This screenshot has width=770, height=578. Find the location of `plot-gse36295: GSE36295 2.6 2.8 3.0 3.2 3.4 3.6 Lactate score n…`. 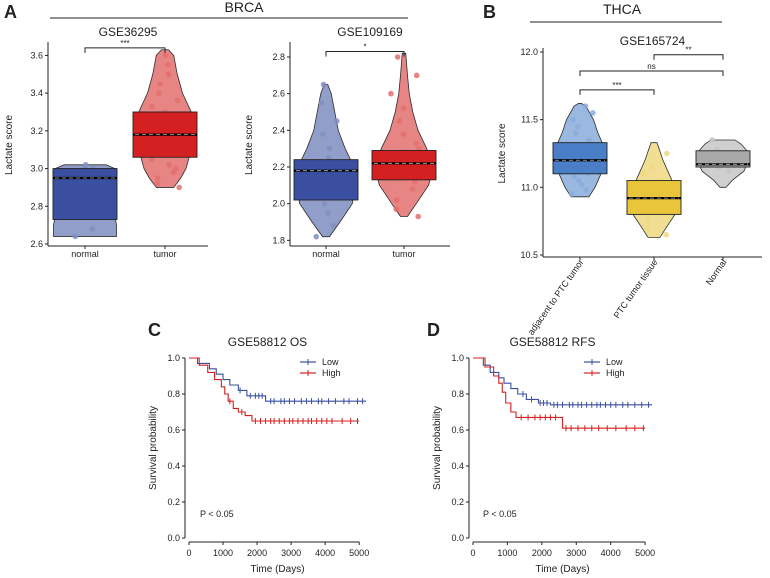

plot-gse36295: GSE36295 2.6 2.8 3.0 3.2 3.4 3.6 Lactate score n… is located at coordinates (106, 142).